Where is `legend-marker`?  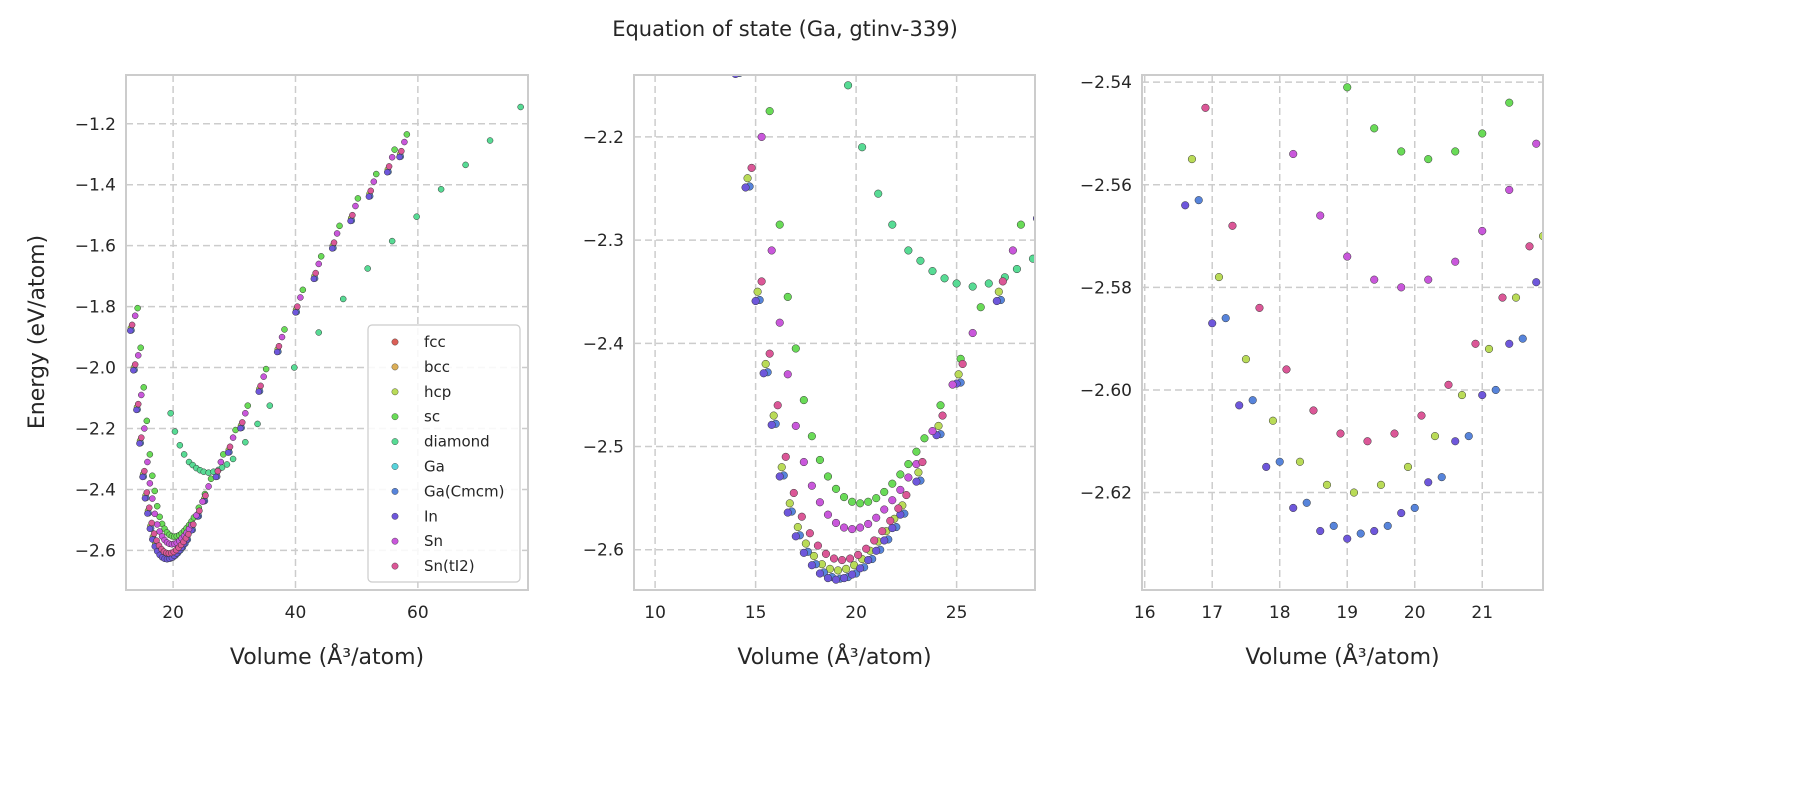
legend-marker is located at coordinates (395, 516).